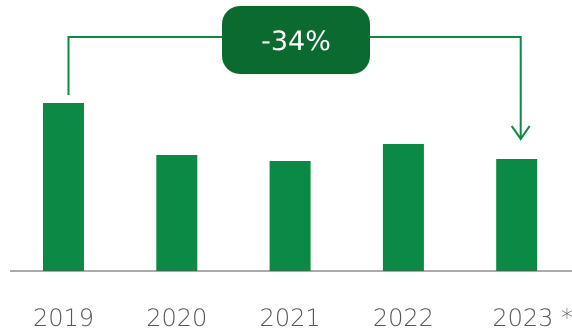 Image resolution: width=572 pixels, height=332 pixels. What do you see at coordinates (176, 318) in the screenshot?
I see `x-tick-label: 2020` at bounding box center [176, 318].